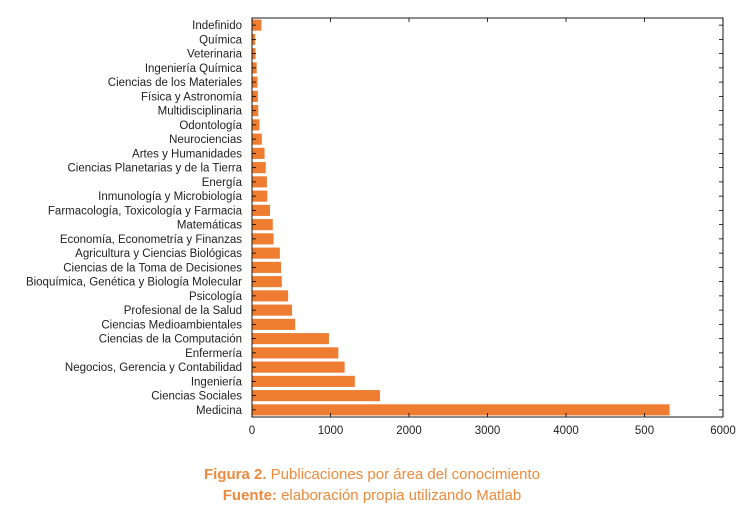 The height and width of the screenshot is (514, 744). I want to click on category-label: Multidisciplinaria, so click(200, 112).